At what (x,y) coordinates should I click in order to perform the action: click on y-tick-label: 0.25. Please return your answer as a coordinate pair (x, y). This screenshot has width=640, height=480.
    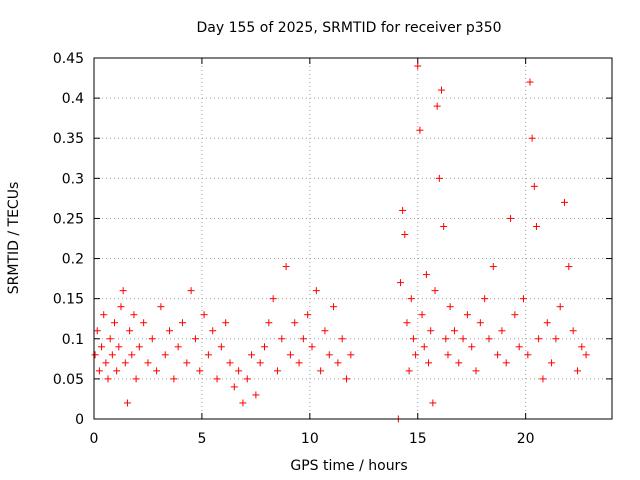
    Looking at the image, I should click on (68, 219).